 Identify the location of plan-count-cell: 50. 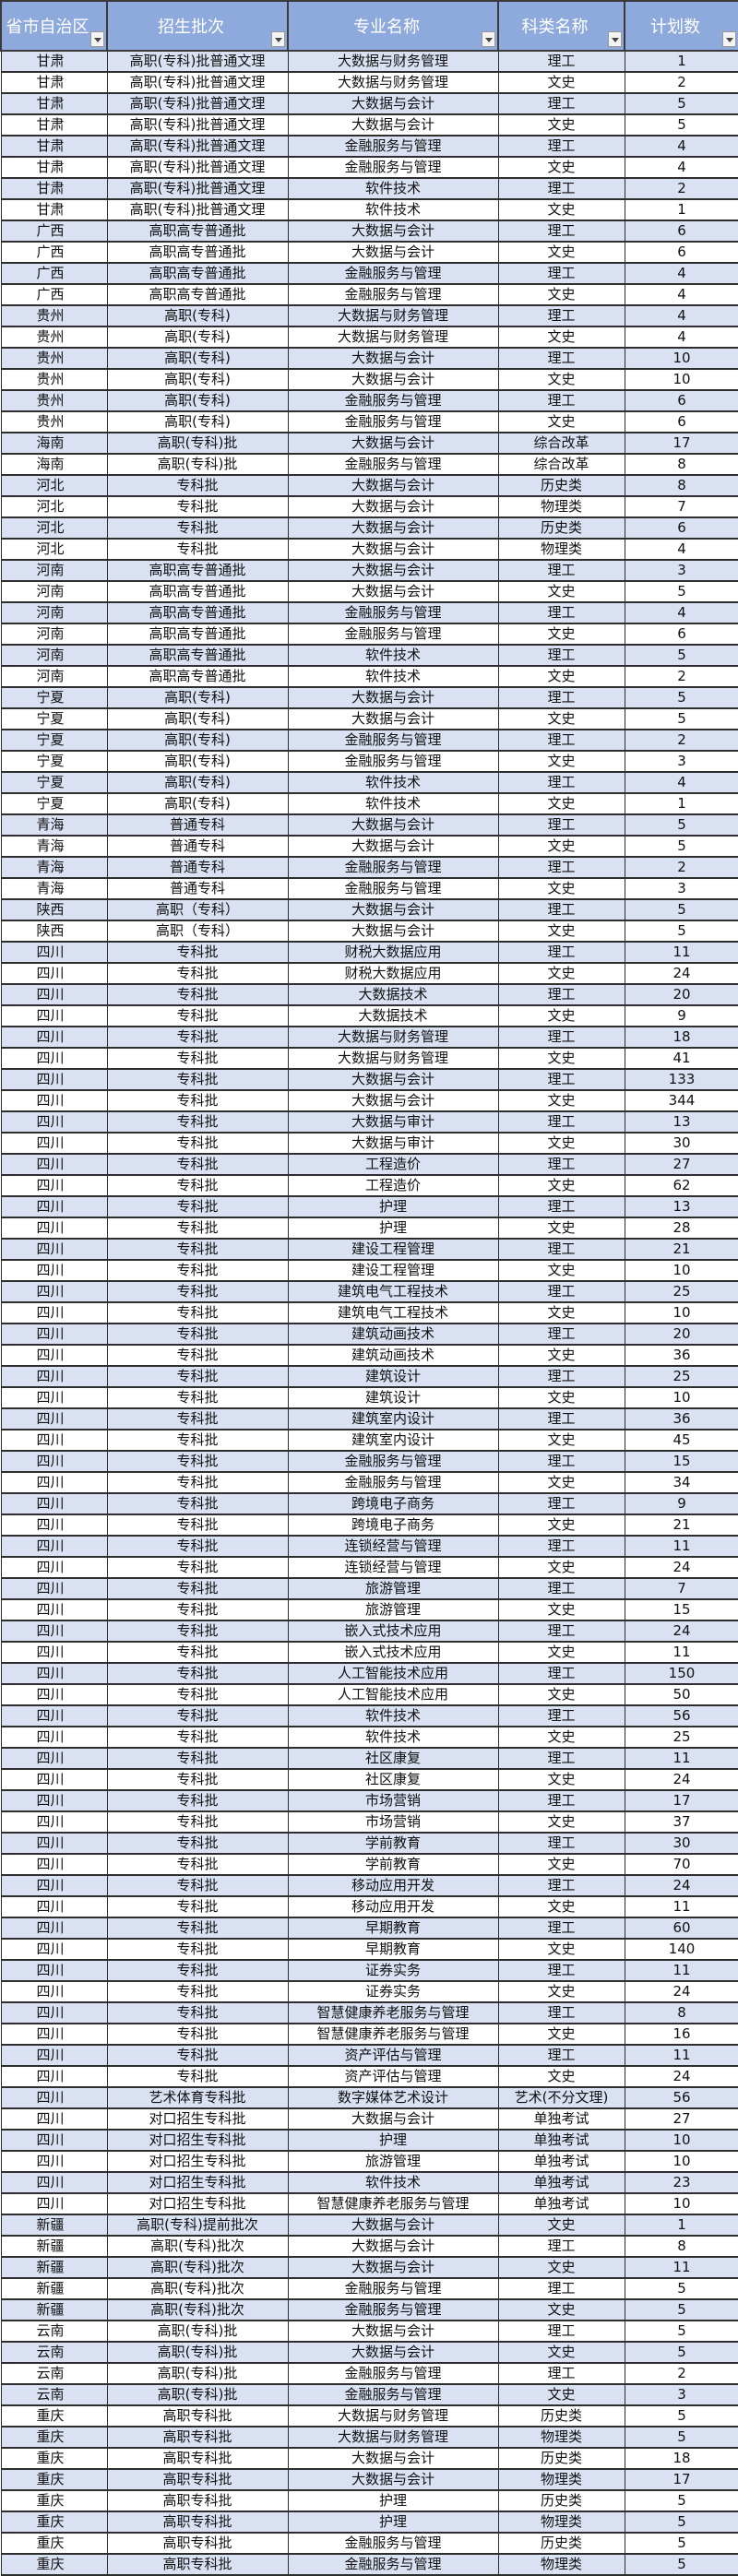
(681, 1694).